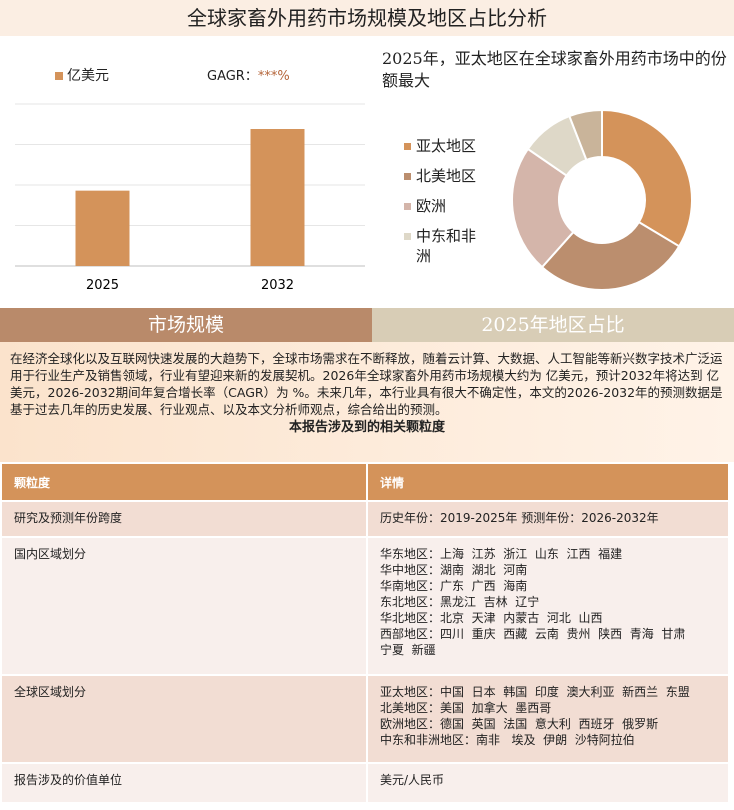  Describe the element at coordinates (366, 427) in the screenshot. I see `table-title: 本报告涉及到的相关颗粒度` at that location.